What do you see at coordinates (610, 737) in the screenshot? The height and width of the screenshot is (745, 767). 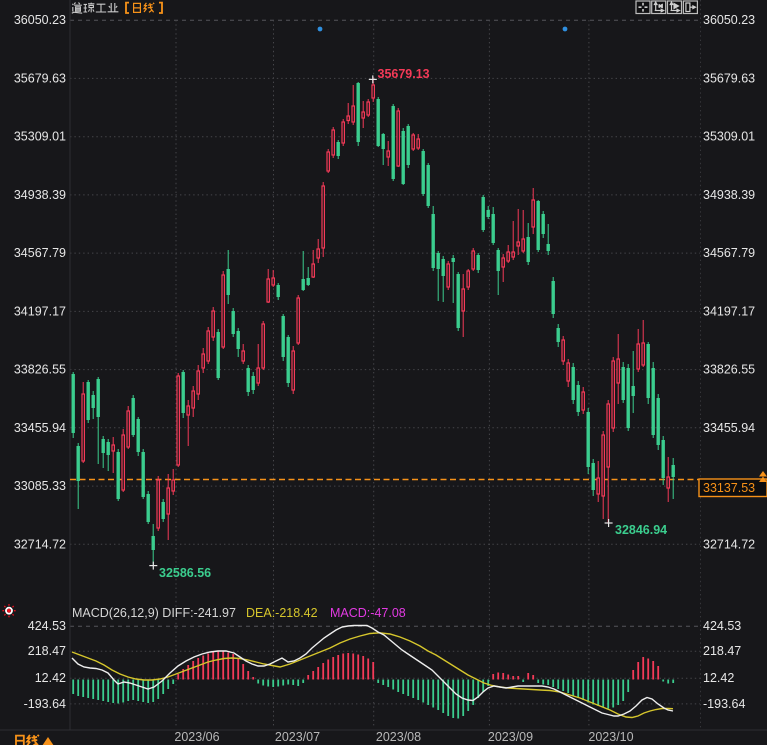 I see `svg-text: 2023/10` at bounding box center [610, 737].